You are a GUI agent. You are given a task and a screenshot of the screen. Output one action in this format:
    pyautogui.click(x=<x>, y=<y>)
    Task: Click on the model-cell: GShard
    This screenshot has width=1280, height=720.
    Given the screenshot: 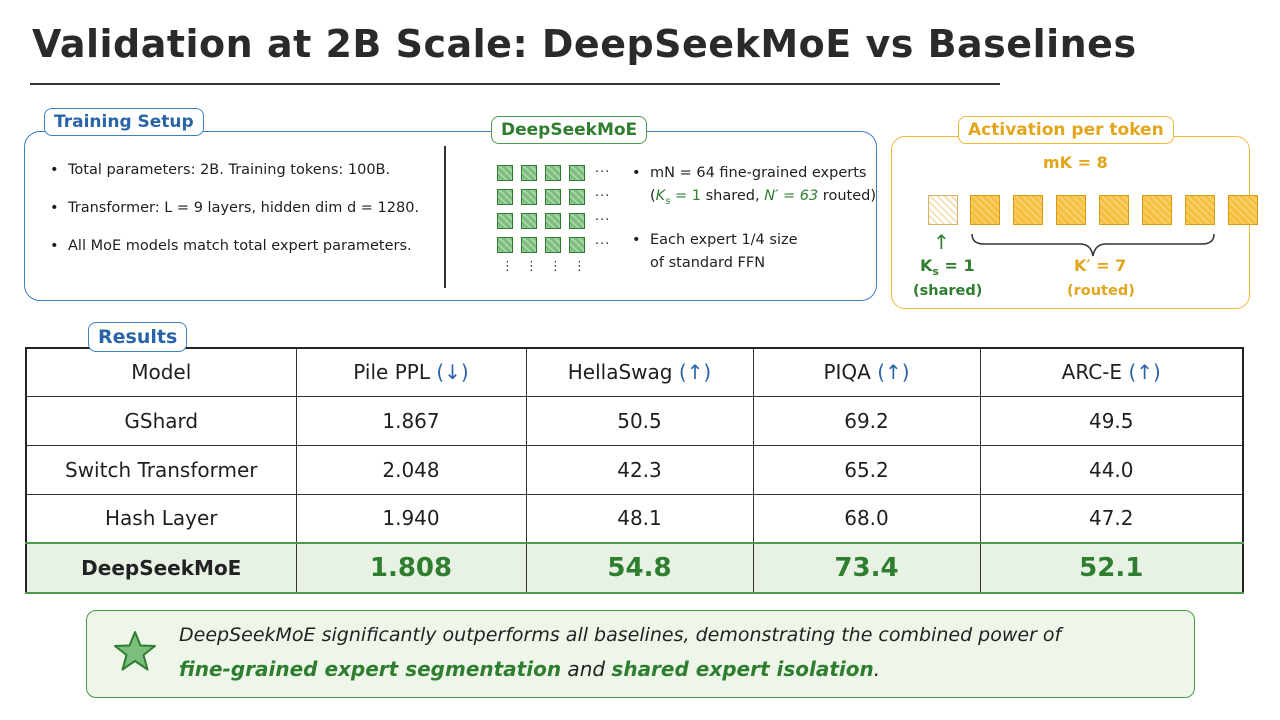 What is the action you would take?
    pyautogui.click(x=161, y=420)
    